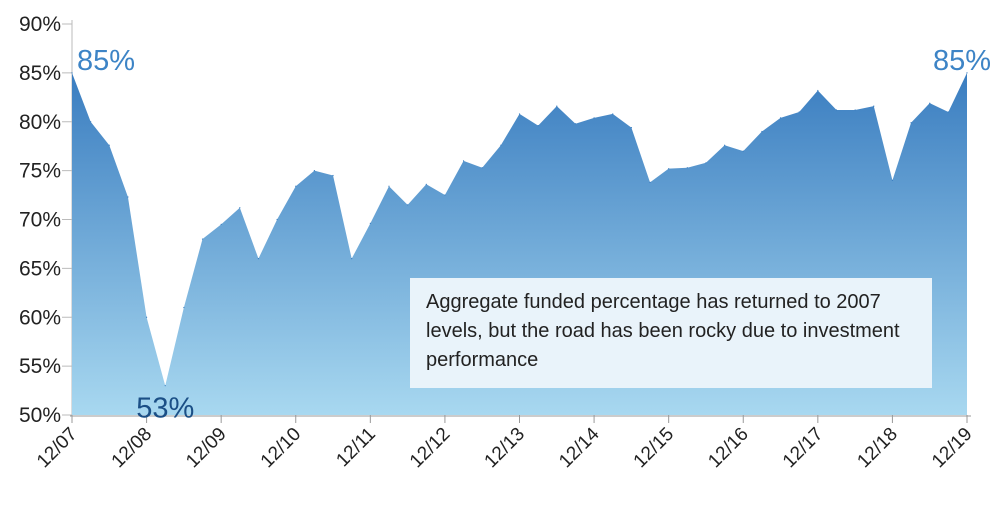  What do you see at coordinates (40, 317) in the screenshot?
I see `y-tick-label: 60%` at bounding box center [40, 317].